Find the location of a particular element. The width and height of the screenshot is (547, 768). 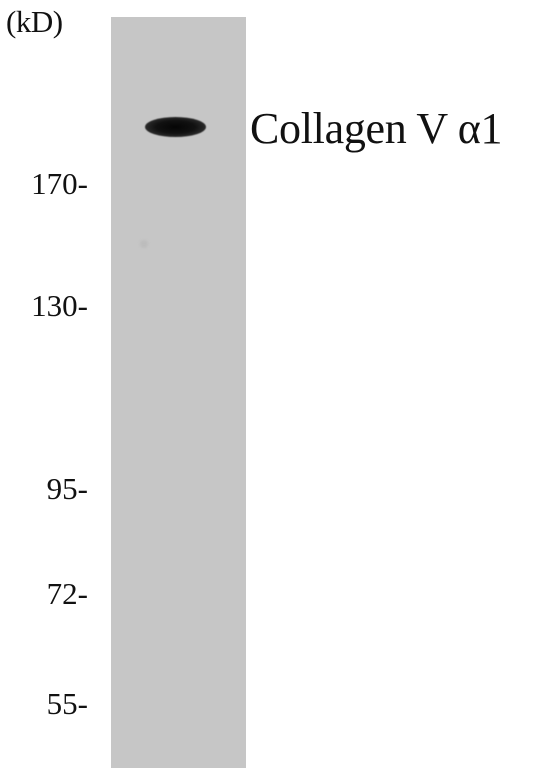

lane-speck is located at coordinates (144, 244).